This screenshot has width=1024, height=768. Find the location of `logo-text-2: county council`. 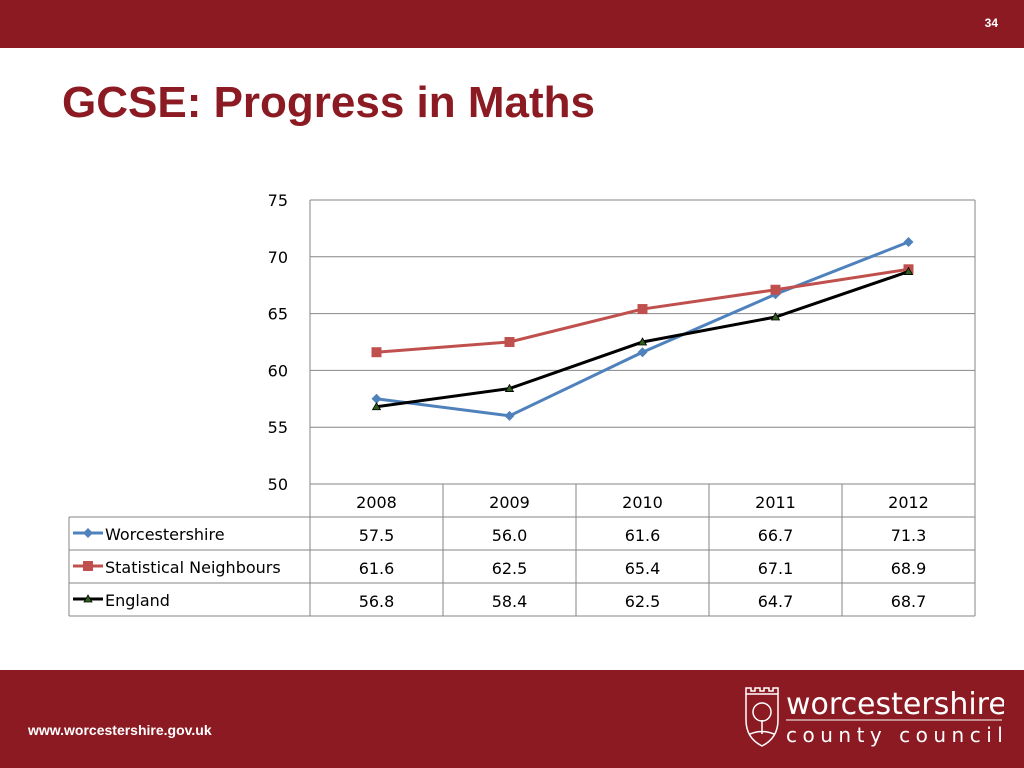

logo-text-2: county council is located at coordinates (895, 735).